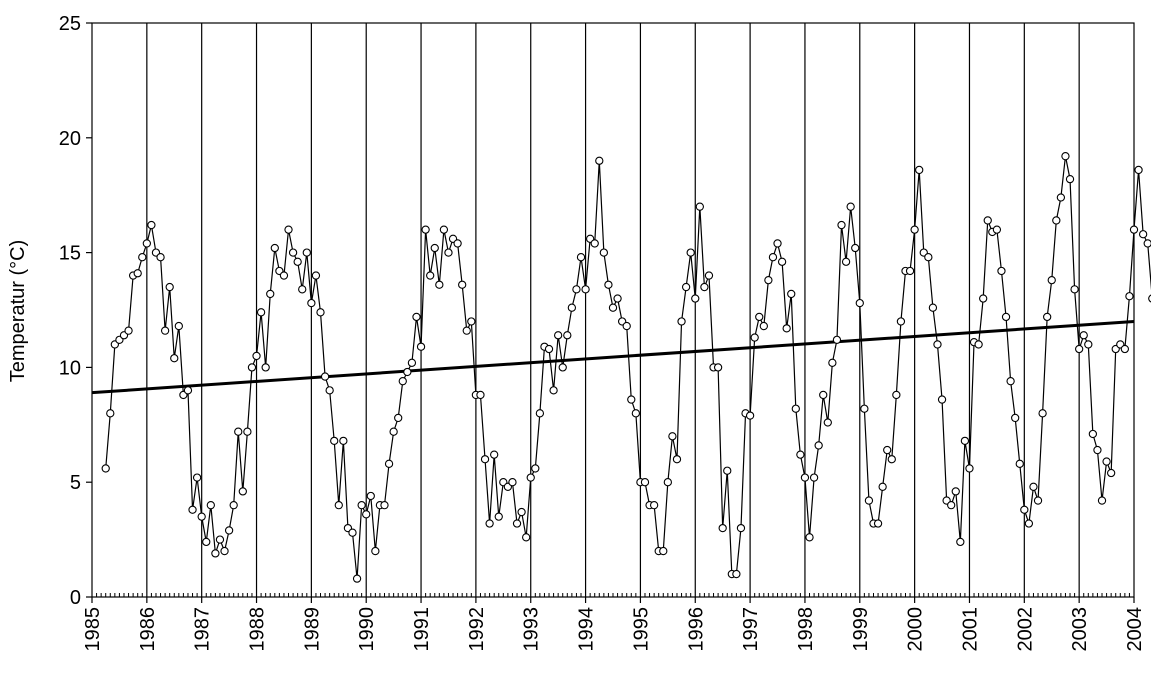  I want to click on y-tick-label: 0, so click(75, 598).